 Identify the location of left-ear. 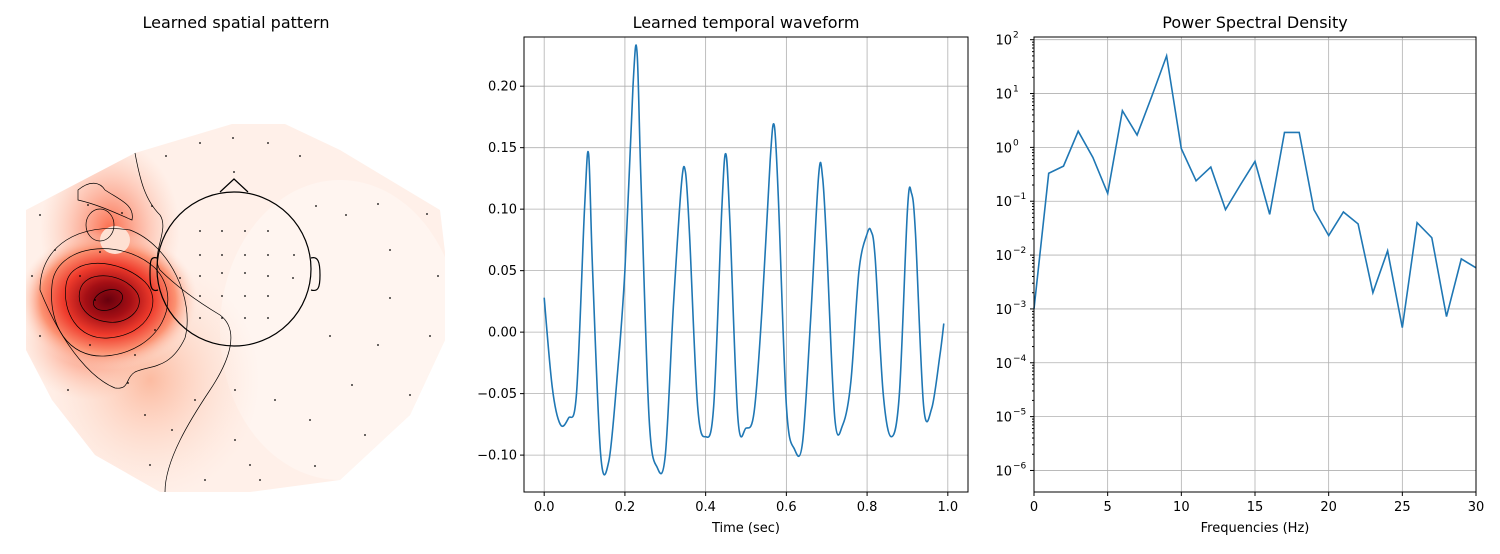
(154, 274).